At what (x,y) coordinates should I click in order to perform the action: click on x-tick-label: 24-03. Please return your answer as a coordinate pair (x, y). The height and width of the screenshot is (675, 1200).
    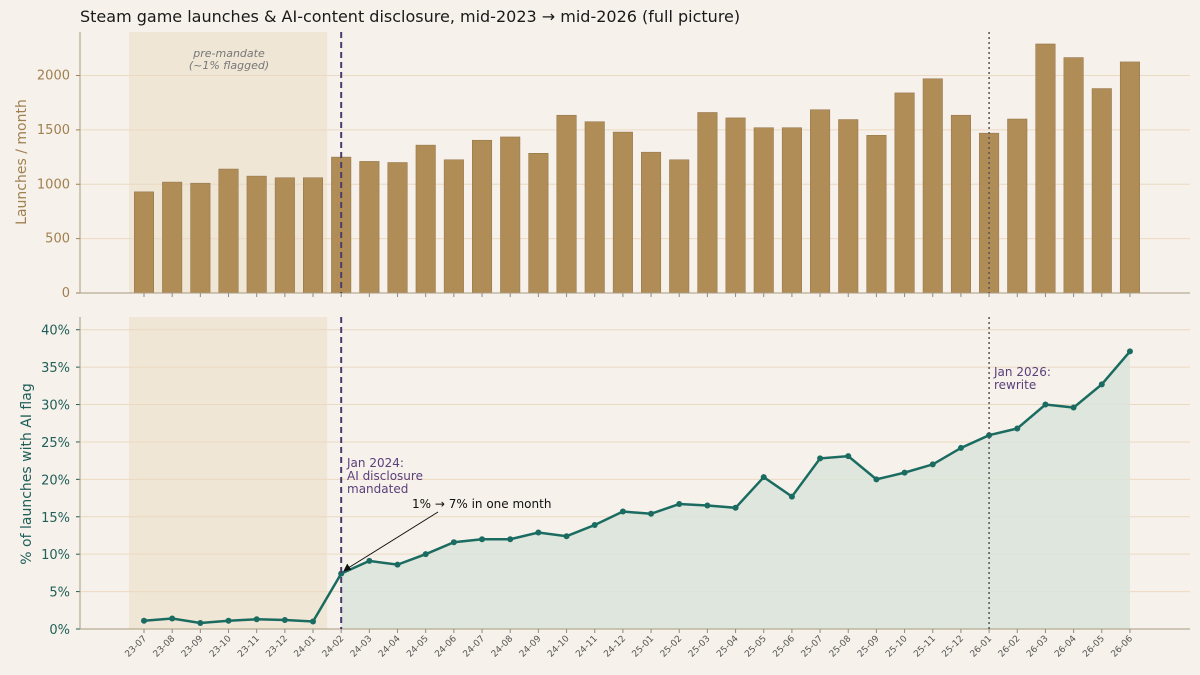
    Looking at the image, I should click on (362, 647).